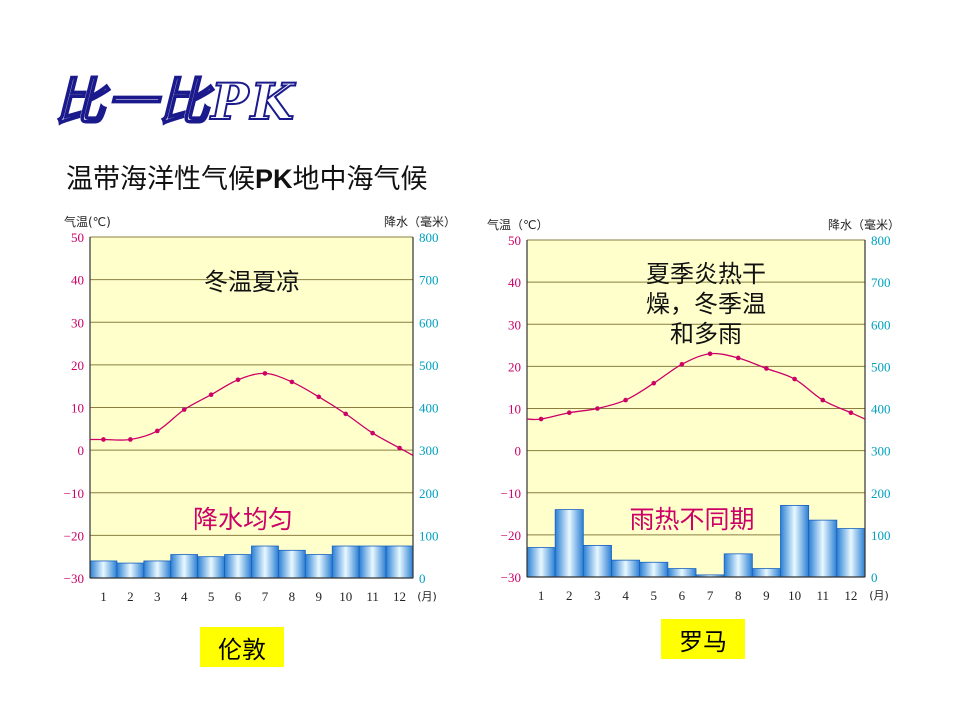 Image resolution: width=960 pixels, height=720 pixels. Describe the element at coordinates (160, 179) in the screenshot. I see `subtitle-ocean: 温带海洋性气候` at that location.